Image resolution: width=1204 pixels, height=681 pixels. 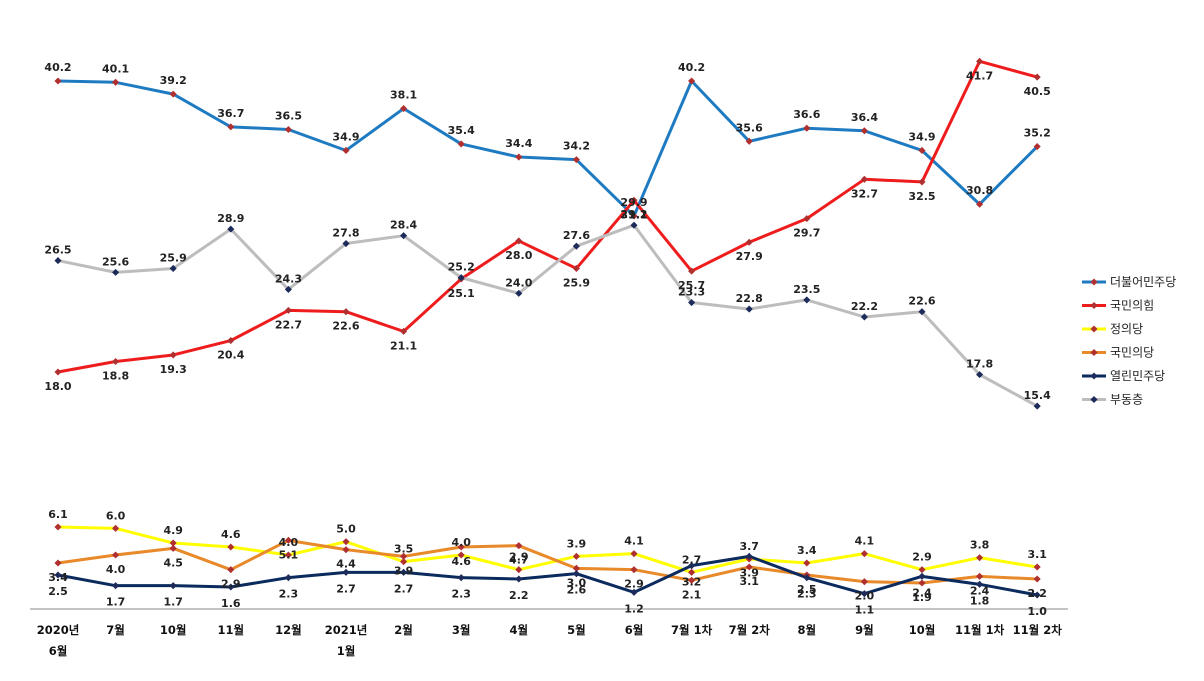 What do you see at coordinates (979, 190) in the screenshot?
I see `data-label-0-16: 30.8` at bounding box center [979, 190].